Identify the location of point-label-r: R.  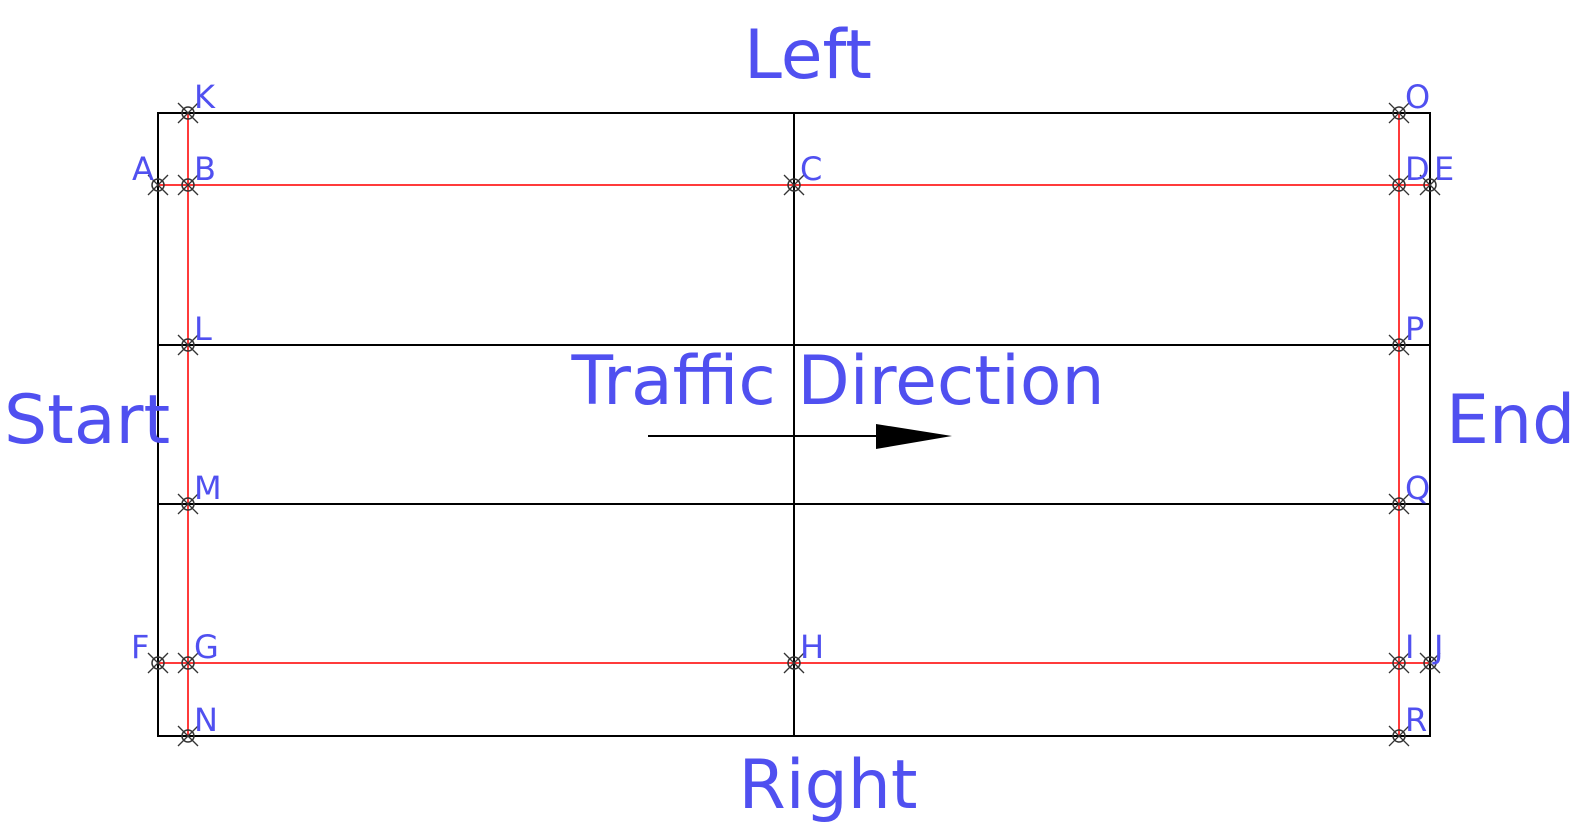
(1416, 720).